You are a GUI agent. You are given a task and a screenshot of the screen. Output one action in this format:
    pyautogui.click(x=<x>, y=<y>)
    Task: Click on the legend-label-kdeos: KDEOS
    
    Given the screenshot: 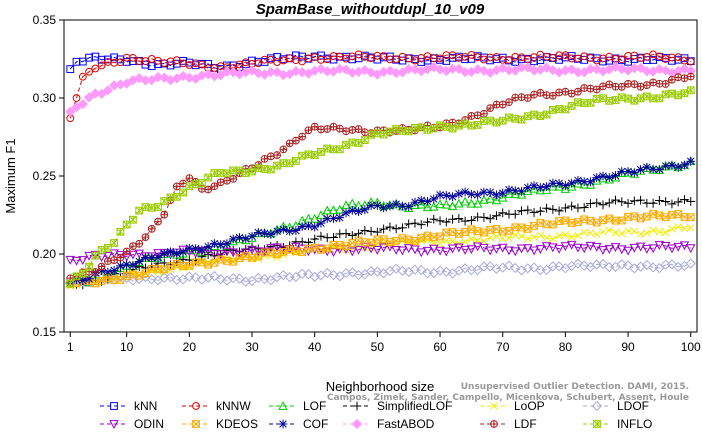 What is the action you would take?
    pyautogui.click(x=237, y=424)
    